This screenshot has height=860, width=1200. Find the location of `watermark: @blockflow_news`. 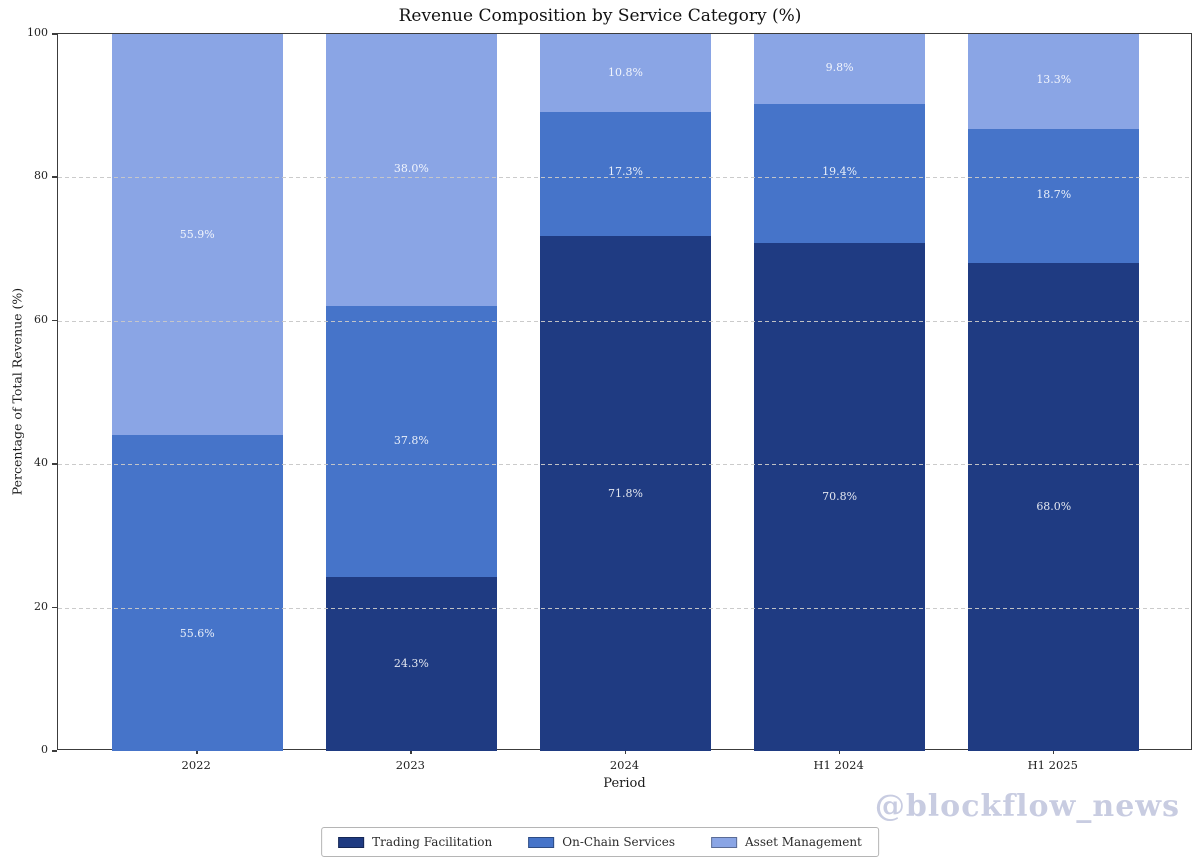

watermark: @blockflow_news is located at coordinates (1027, 806).